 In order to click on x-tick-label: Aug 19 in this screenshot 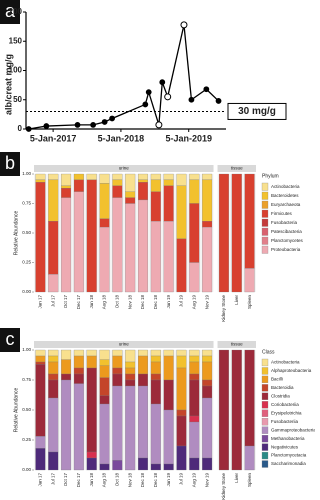, I will do `click(193, 480)`.